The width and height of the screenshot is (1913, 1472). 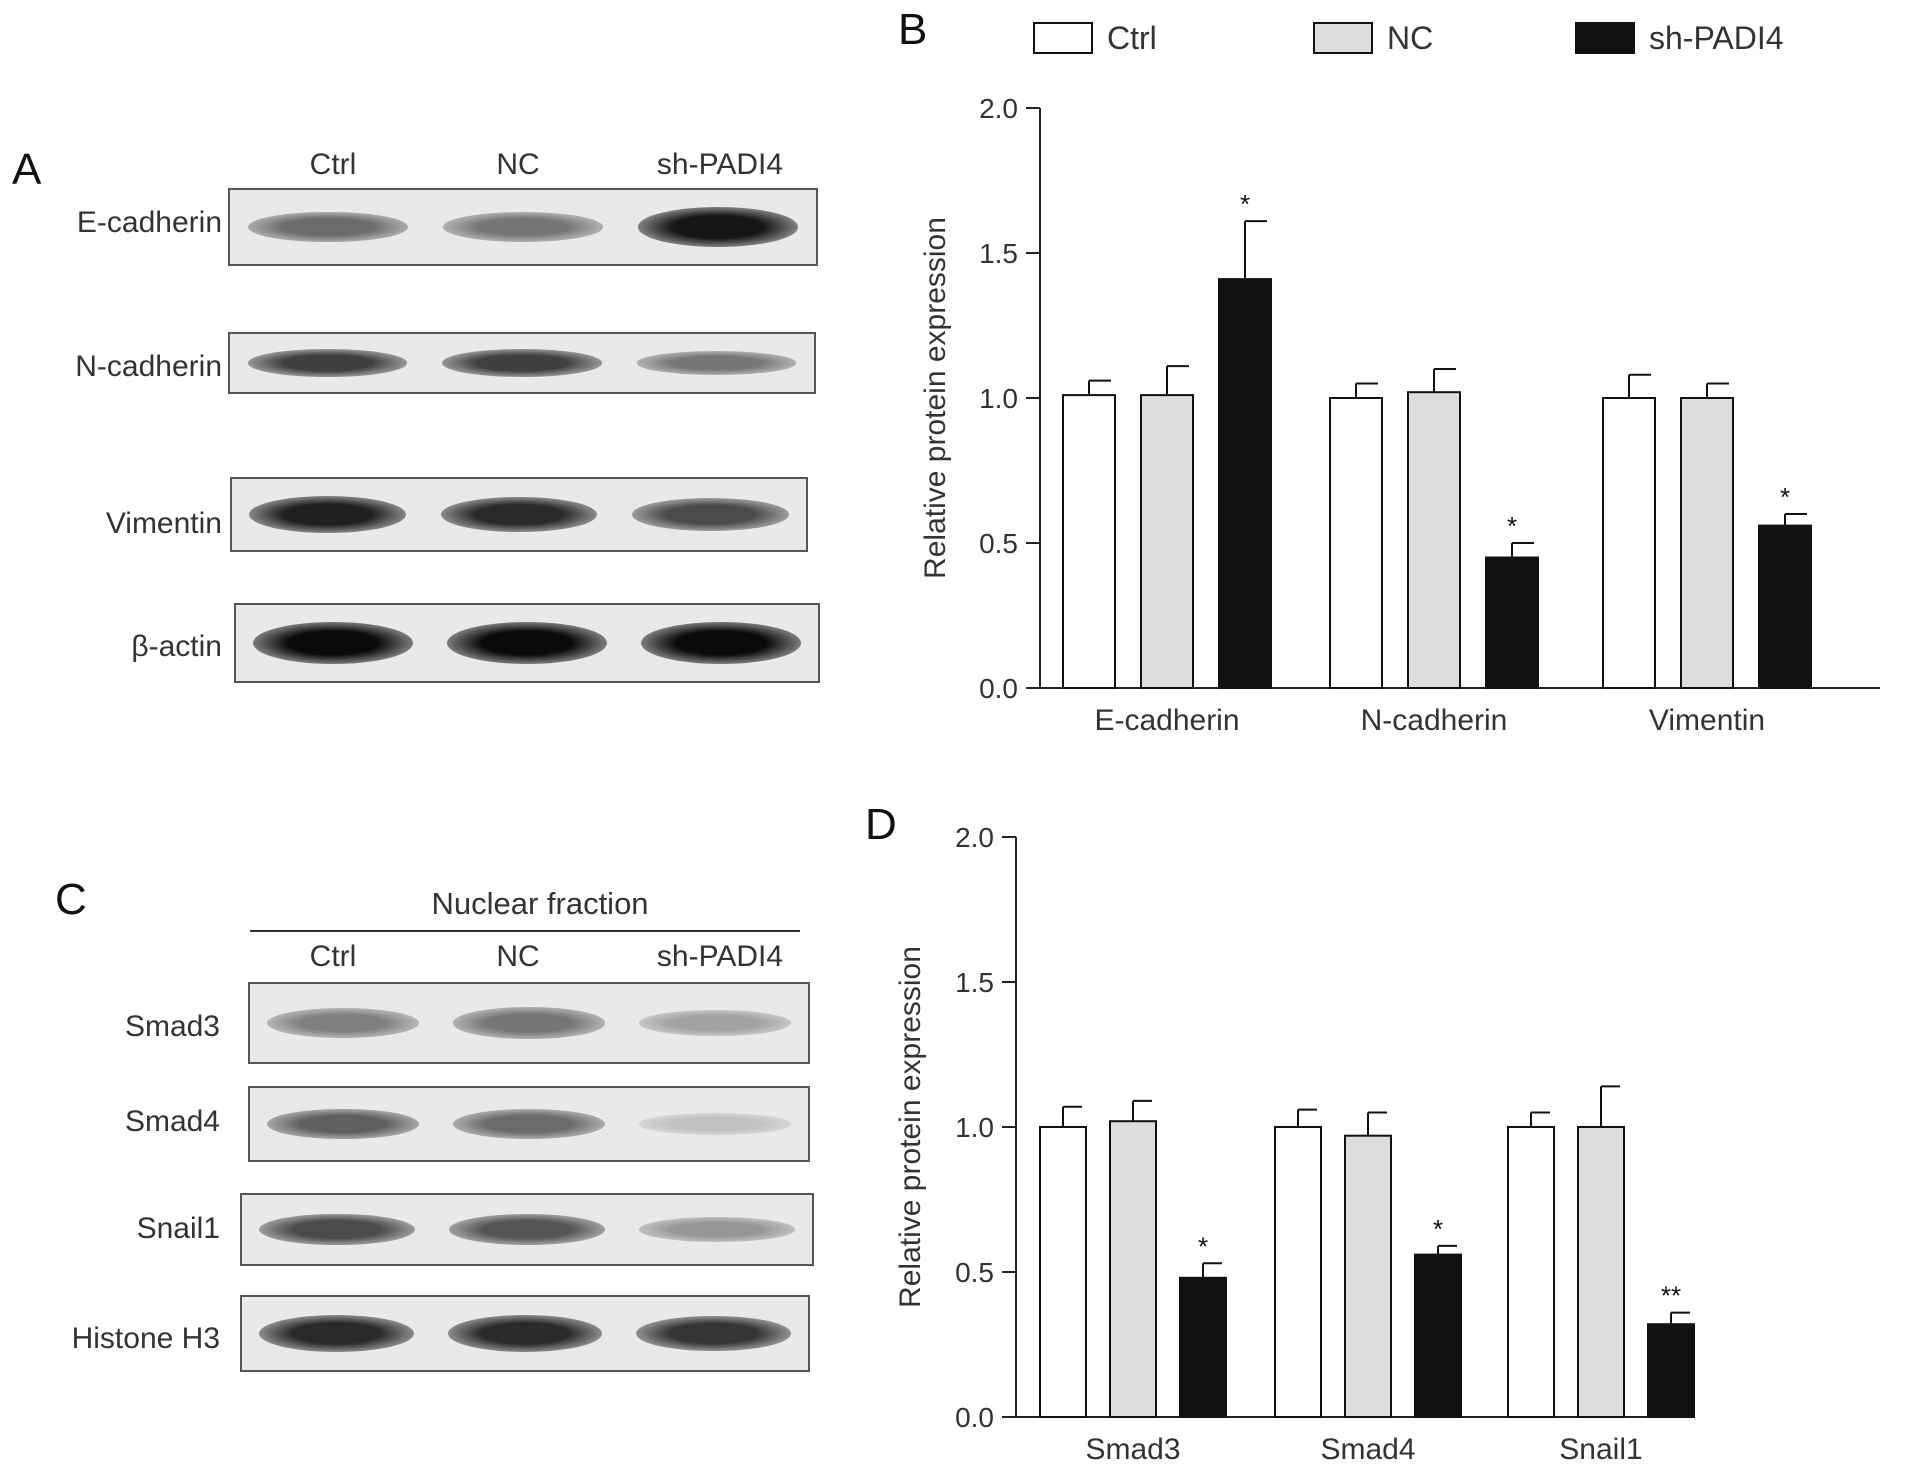 What do you see at coordinates (148, 366) in the screenshot?
I see `blot-label-n-cadherin: N-cadherin` at bounding box center [148, 366].